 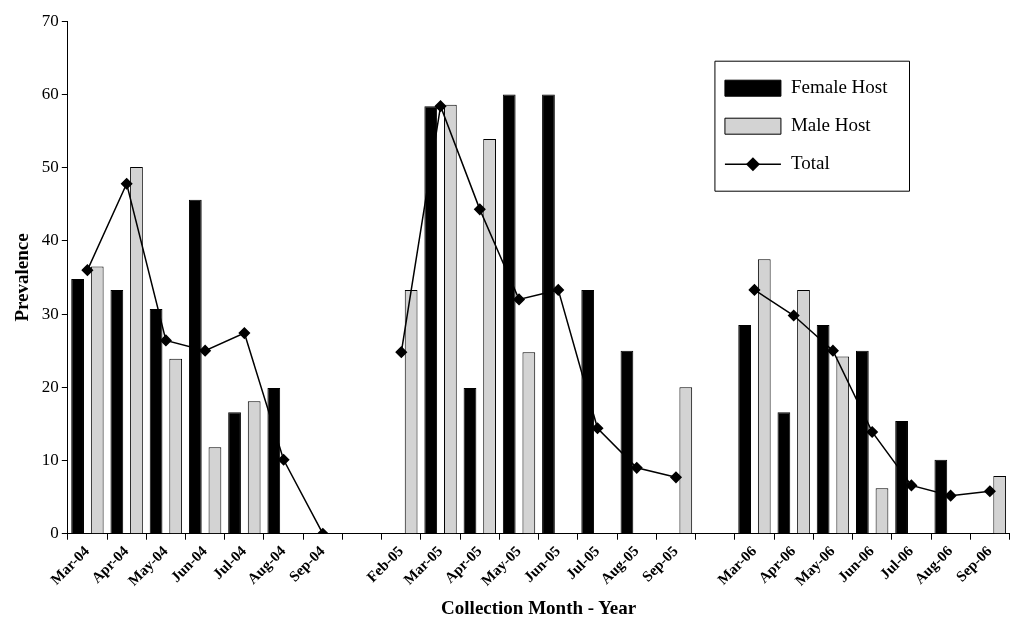 I want to click on legend-label: Female Host, so click(x=839, y=87).